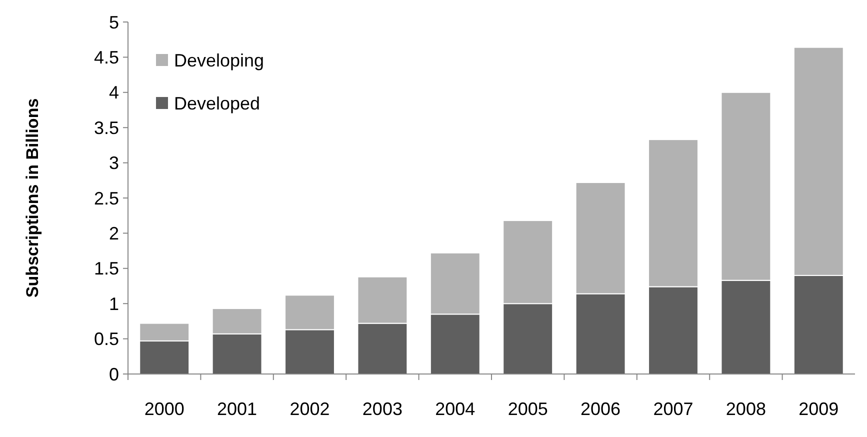 This screenshot has height=437, width=867. Describe the element at coordinates (673, 409) in the screenshot. I see `x-tick-label: 2007` at that location.